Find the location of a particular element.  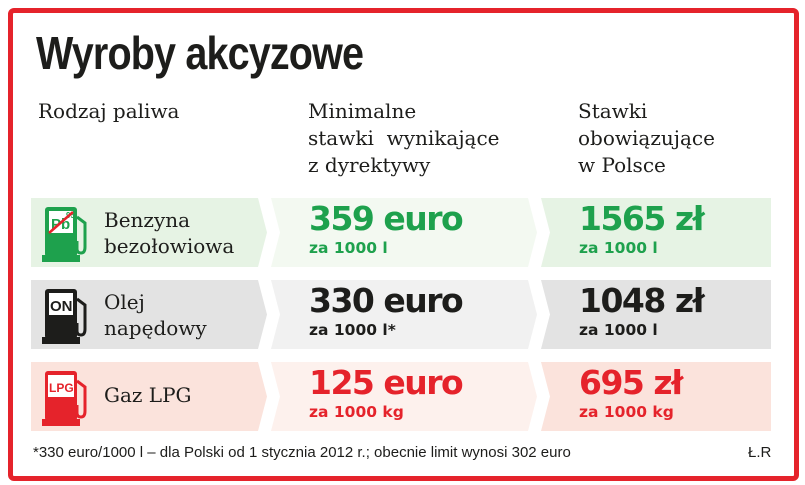

fuel-name-line-1: Benzyna is located at coordinates (147, 220).